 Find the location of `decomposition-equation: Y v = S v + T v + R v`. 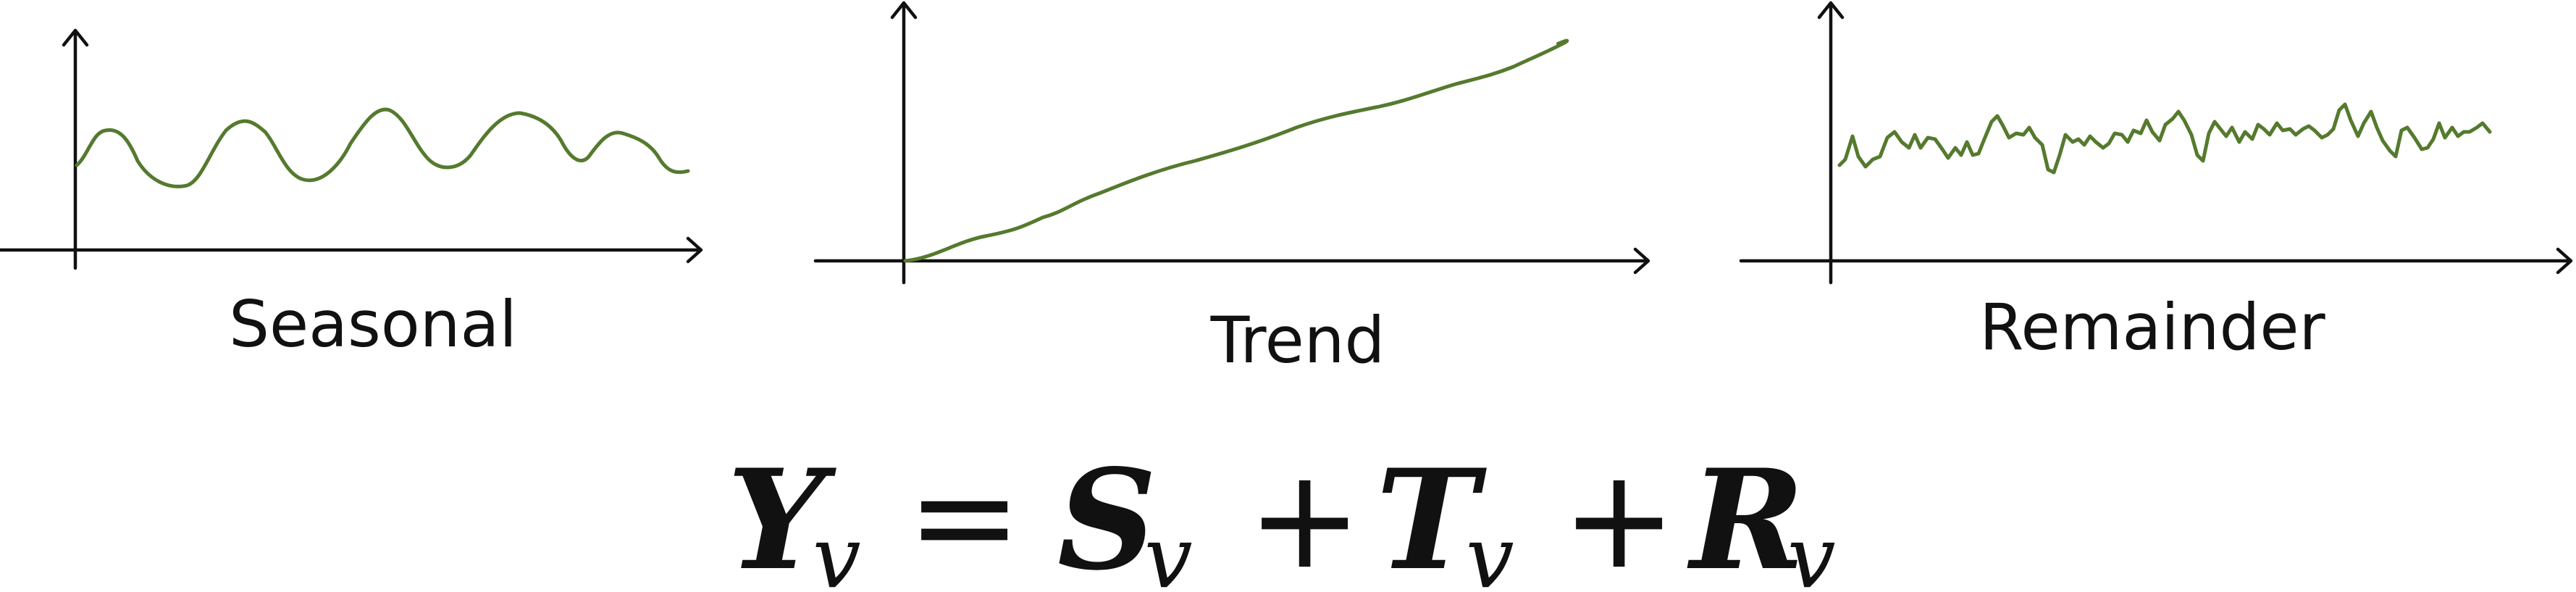

decomposition-equation: Y v = S v + T v + R v is located at coordinates (1281, 514).